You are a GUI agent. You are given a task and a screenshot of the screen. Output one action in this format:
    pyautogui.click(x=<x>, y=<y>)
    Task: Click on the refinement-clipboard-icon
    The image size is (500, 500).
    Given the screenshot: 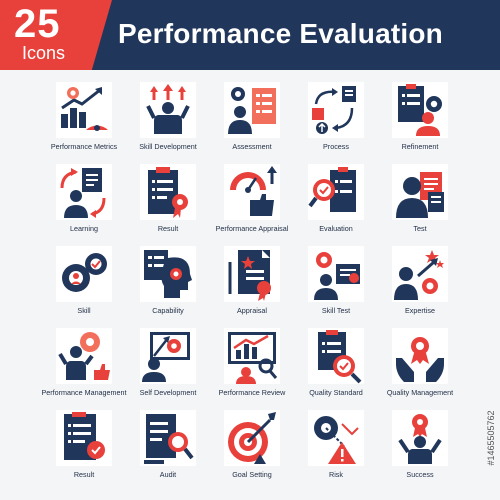 What is the action you would take?
    pyautogui.click(x=420, y=110)
    